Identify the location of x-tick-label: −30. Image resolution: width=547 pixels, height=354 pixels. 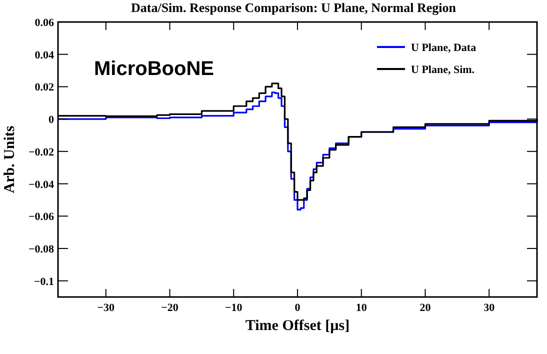
(106, 308).